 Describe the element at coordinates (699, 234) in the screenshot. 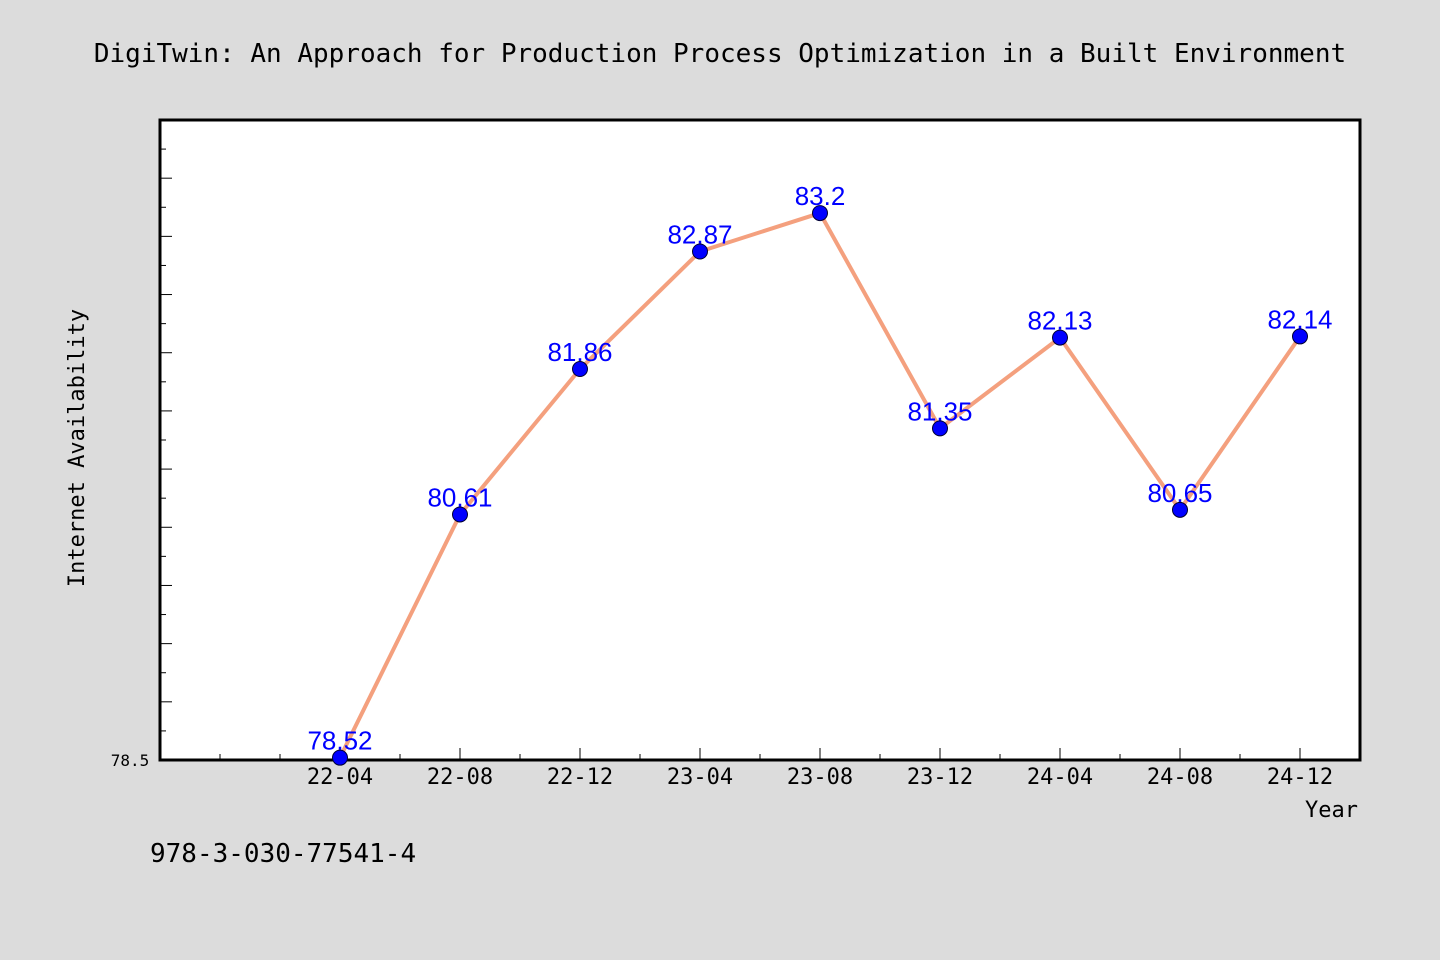

I see `data-label: 82.87` at that location.